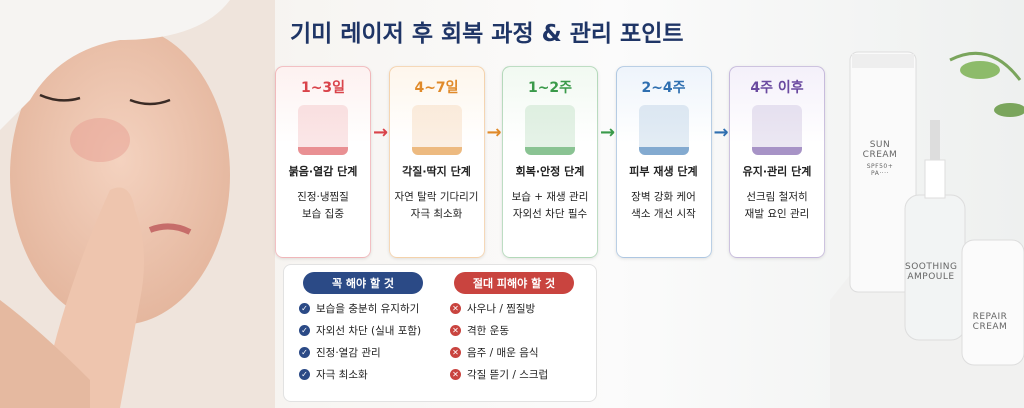 The width and height of the screenshot is (1024, 408). Describe the element at coordinates (369, 374) in the screenshot. I see `tip-item: ✓ 자극 최소화` at that location.